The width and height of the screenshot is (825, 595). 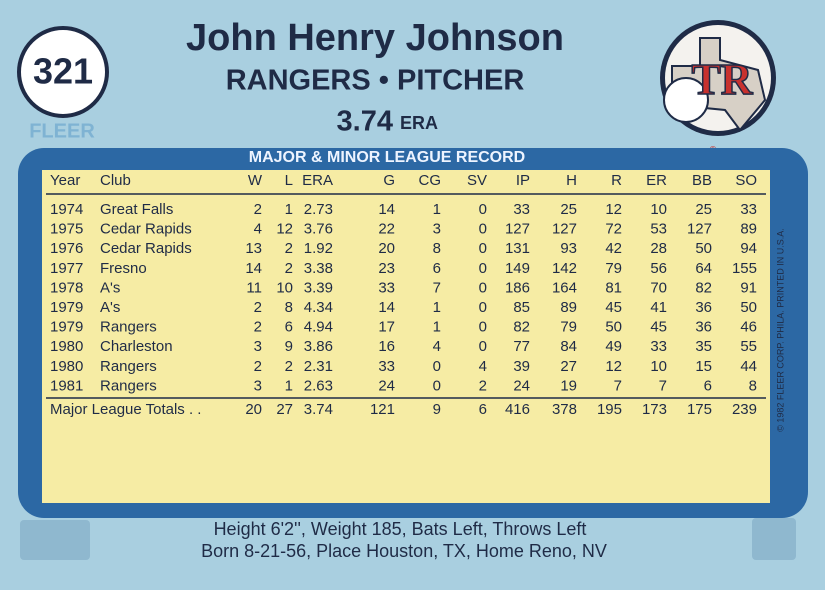 What do you see at coordinates (613, 248) in the screenshot?
I see `table-cell: 42` at bounding box center [613, 248].